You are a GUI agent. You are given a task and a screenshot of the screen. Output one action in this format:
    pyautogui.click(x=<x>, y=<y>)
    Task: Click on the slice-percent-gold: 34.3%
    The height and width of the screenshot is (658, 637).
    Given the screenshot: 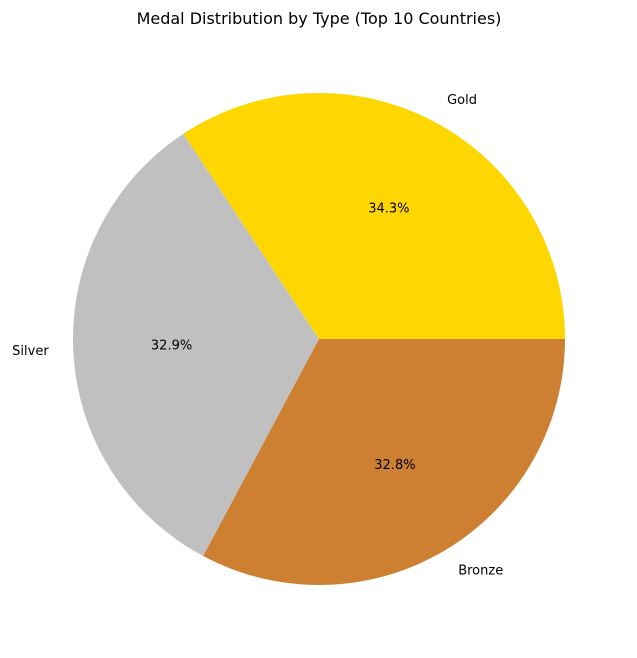 What is the action you would take?
    pyautogui.click(x=388, y=208)
    